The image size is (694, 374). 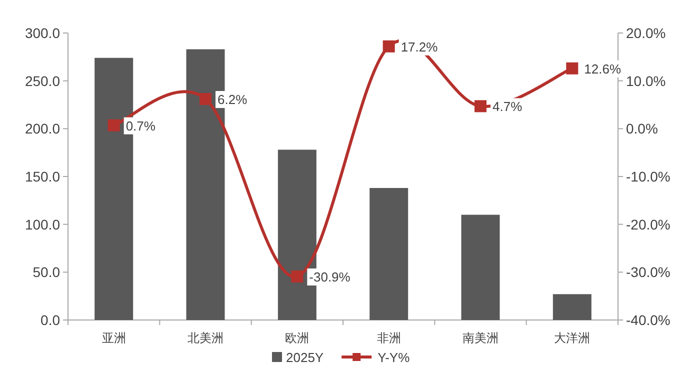 I want to click on legend-label: Y-Y%, so click(x=394, y=357).